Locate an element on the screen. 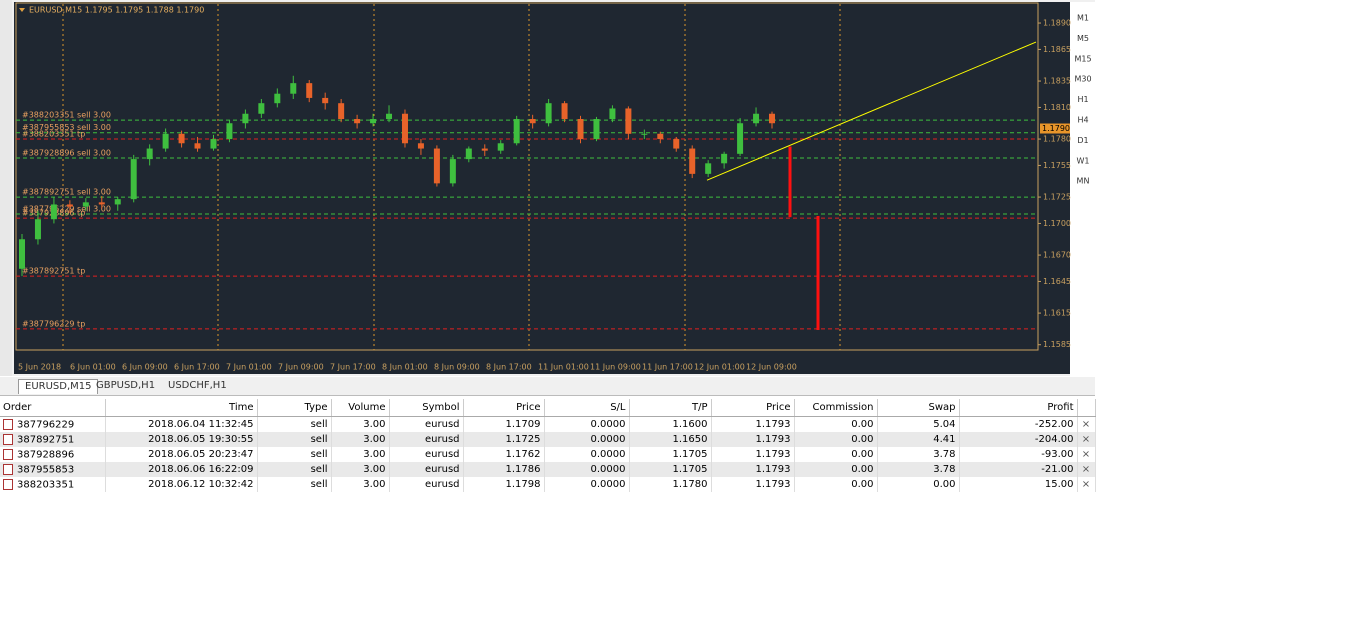 The image size is (1353, 617). column-header: Commission is located at coordinates (836, 408).